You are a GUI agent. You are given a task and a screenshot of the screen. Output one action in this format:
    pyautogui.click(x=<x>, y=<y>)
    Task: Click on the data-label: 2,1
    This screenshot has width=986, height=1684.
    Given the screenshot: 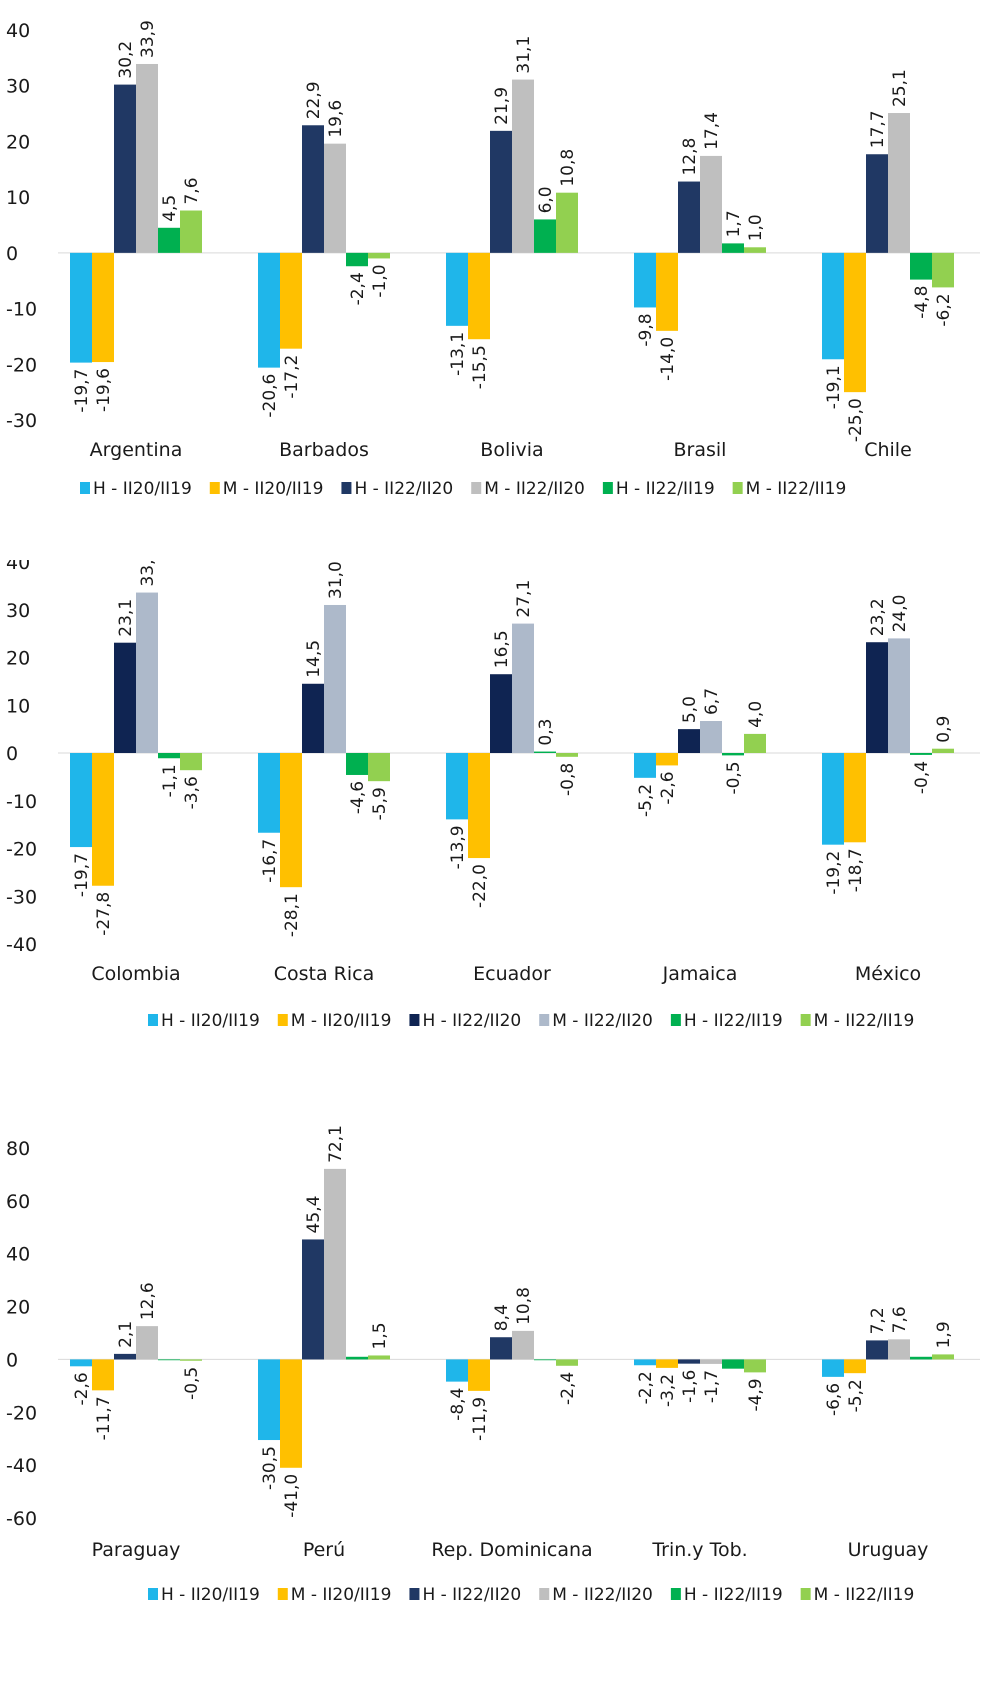 What is the action you would take?
    pyautogui.click(x=126, y=1334)
    